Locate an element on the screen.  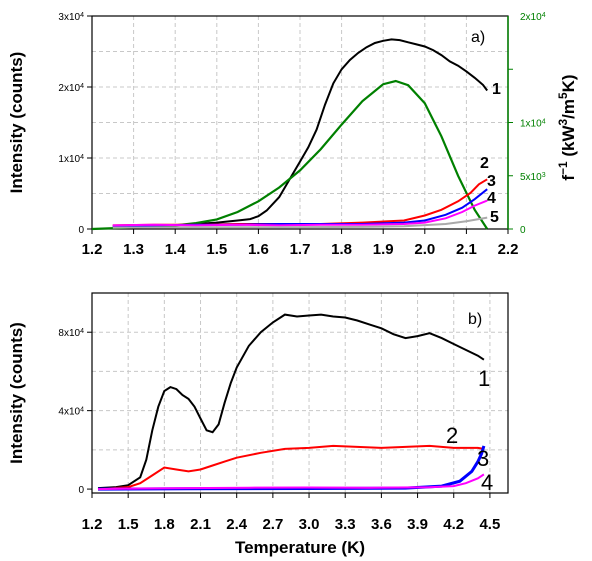
x-tick-label: 1.4 is located at coordinates (176, 249).